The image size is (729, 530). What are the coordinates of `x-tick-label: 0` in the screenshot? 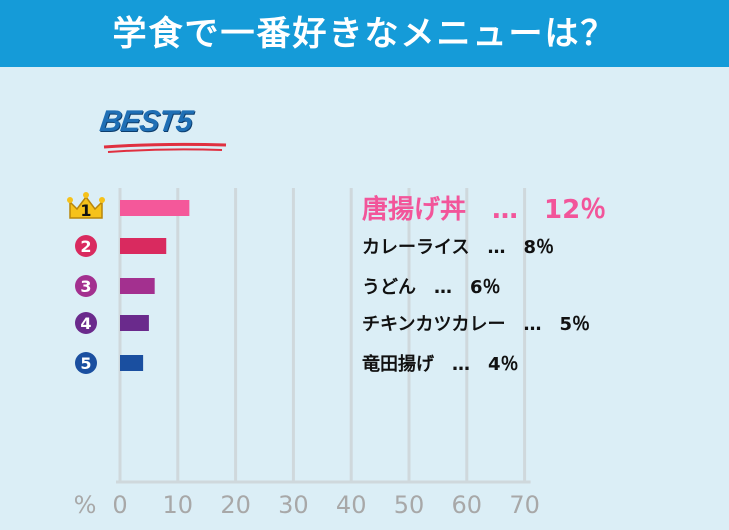 It's located at (119, 505).